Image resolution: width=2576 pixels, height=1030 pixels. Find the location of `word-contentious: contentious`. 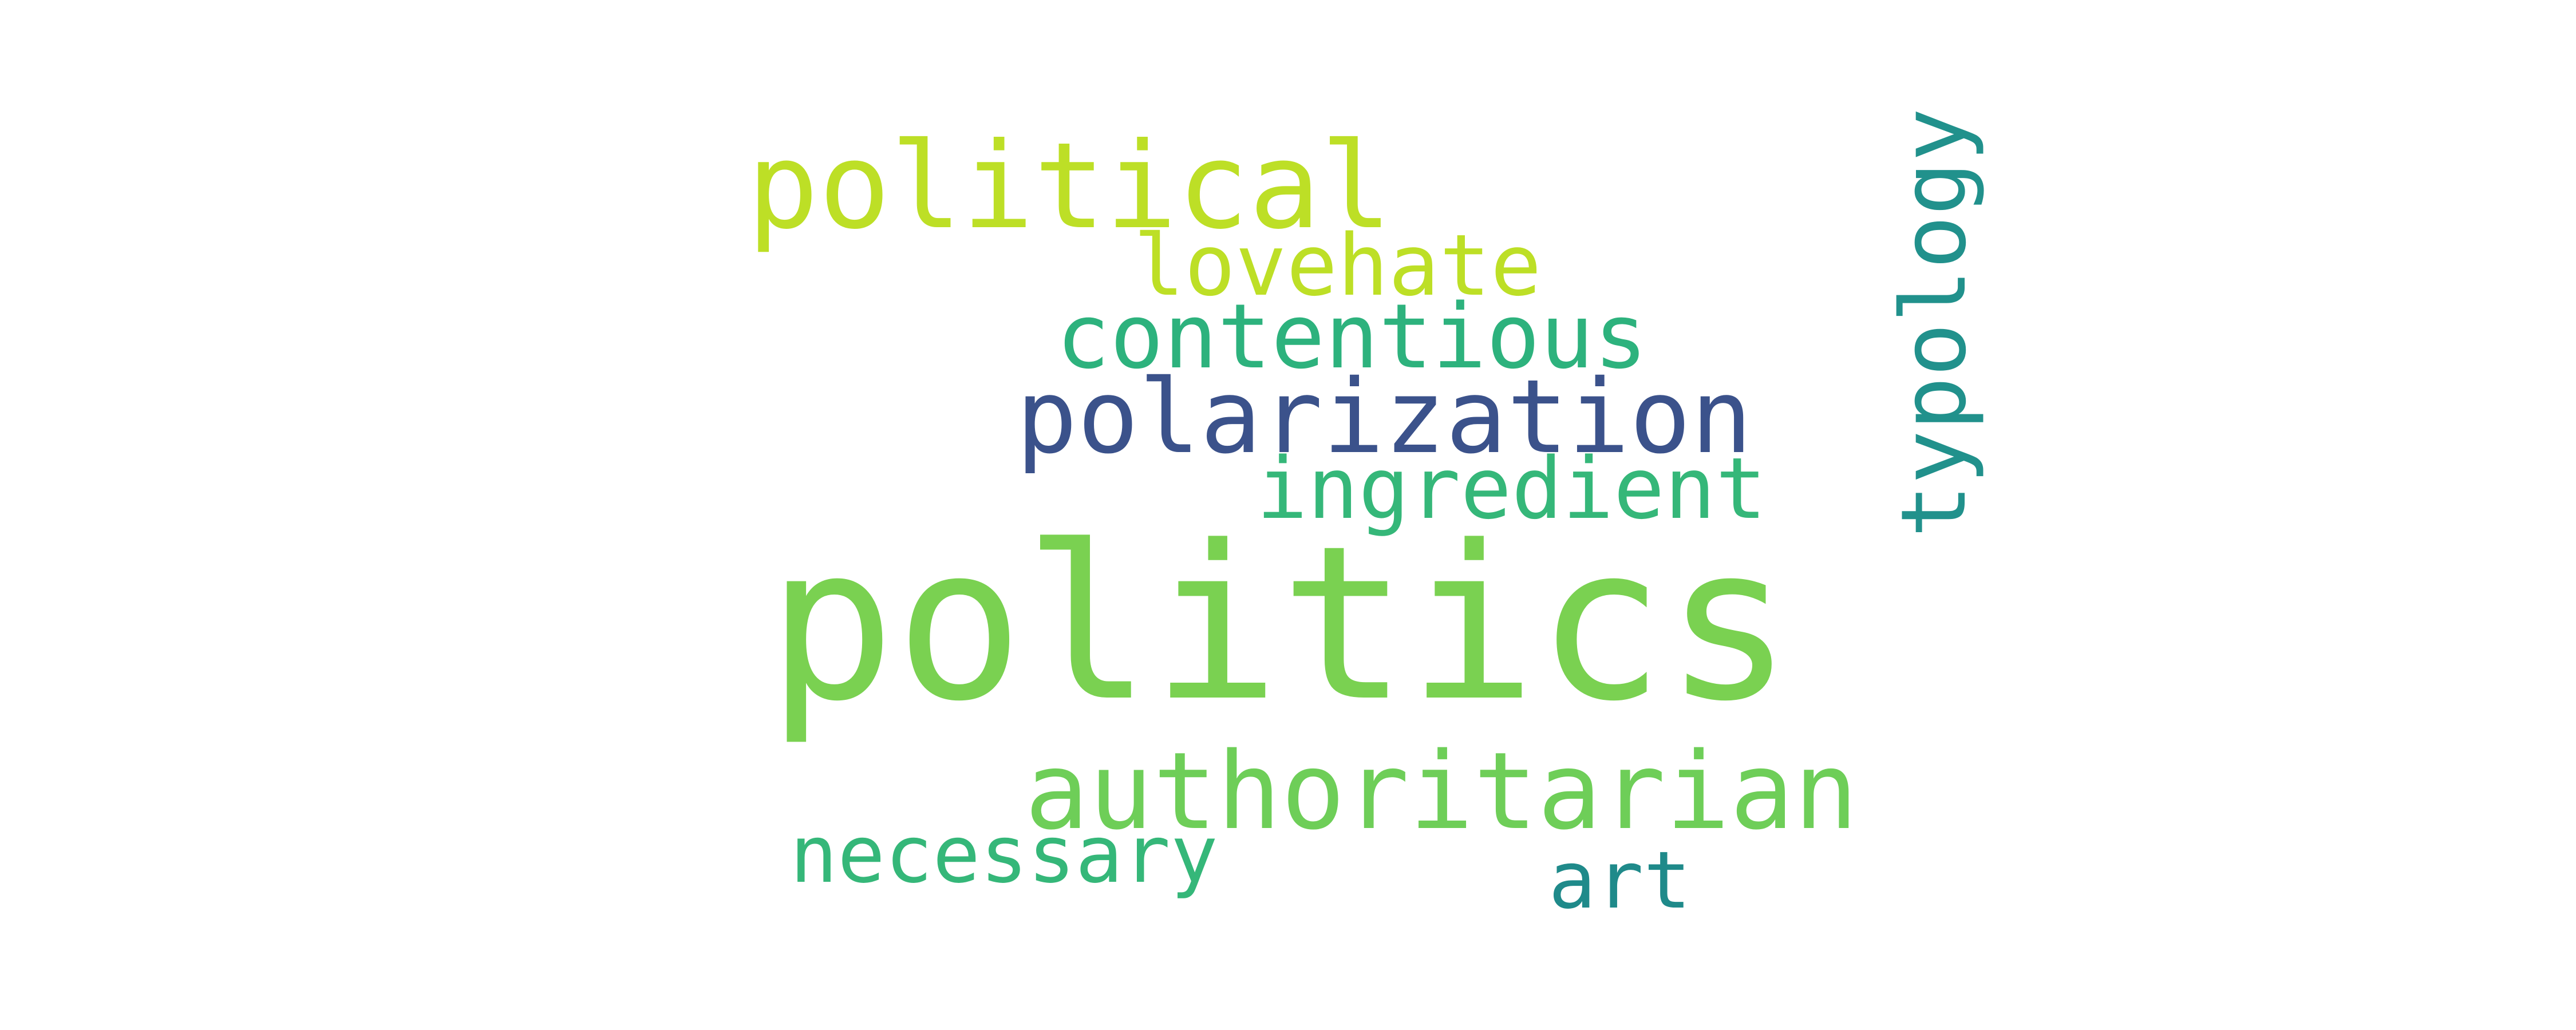

word-contentious: contentious is located at coordinates (1352, 336).